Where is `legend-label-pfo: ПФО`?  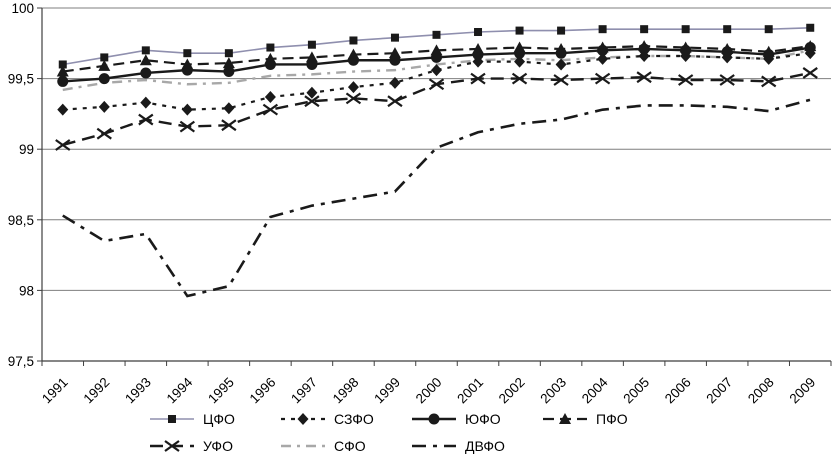 legend-label-pfo: ПФО is located at coordinates (612, 418).